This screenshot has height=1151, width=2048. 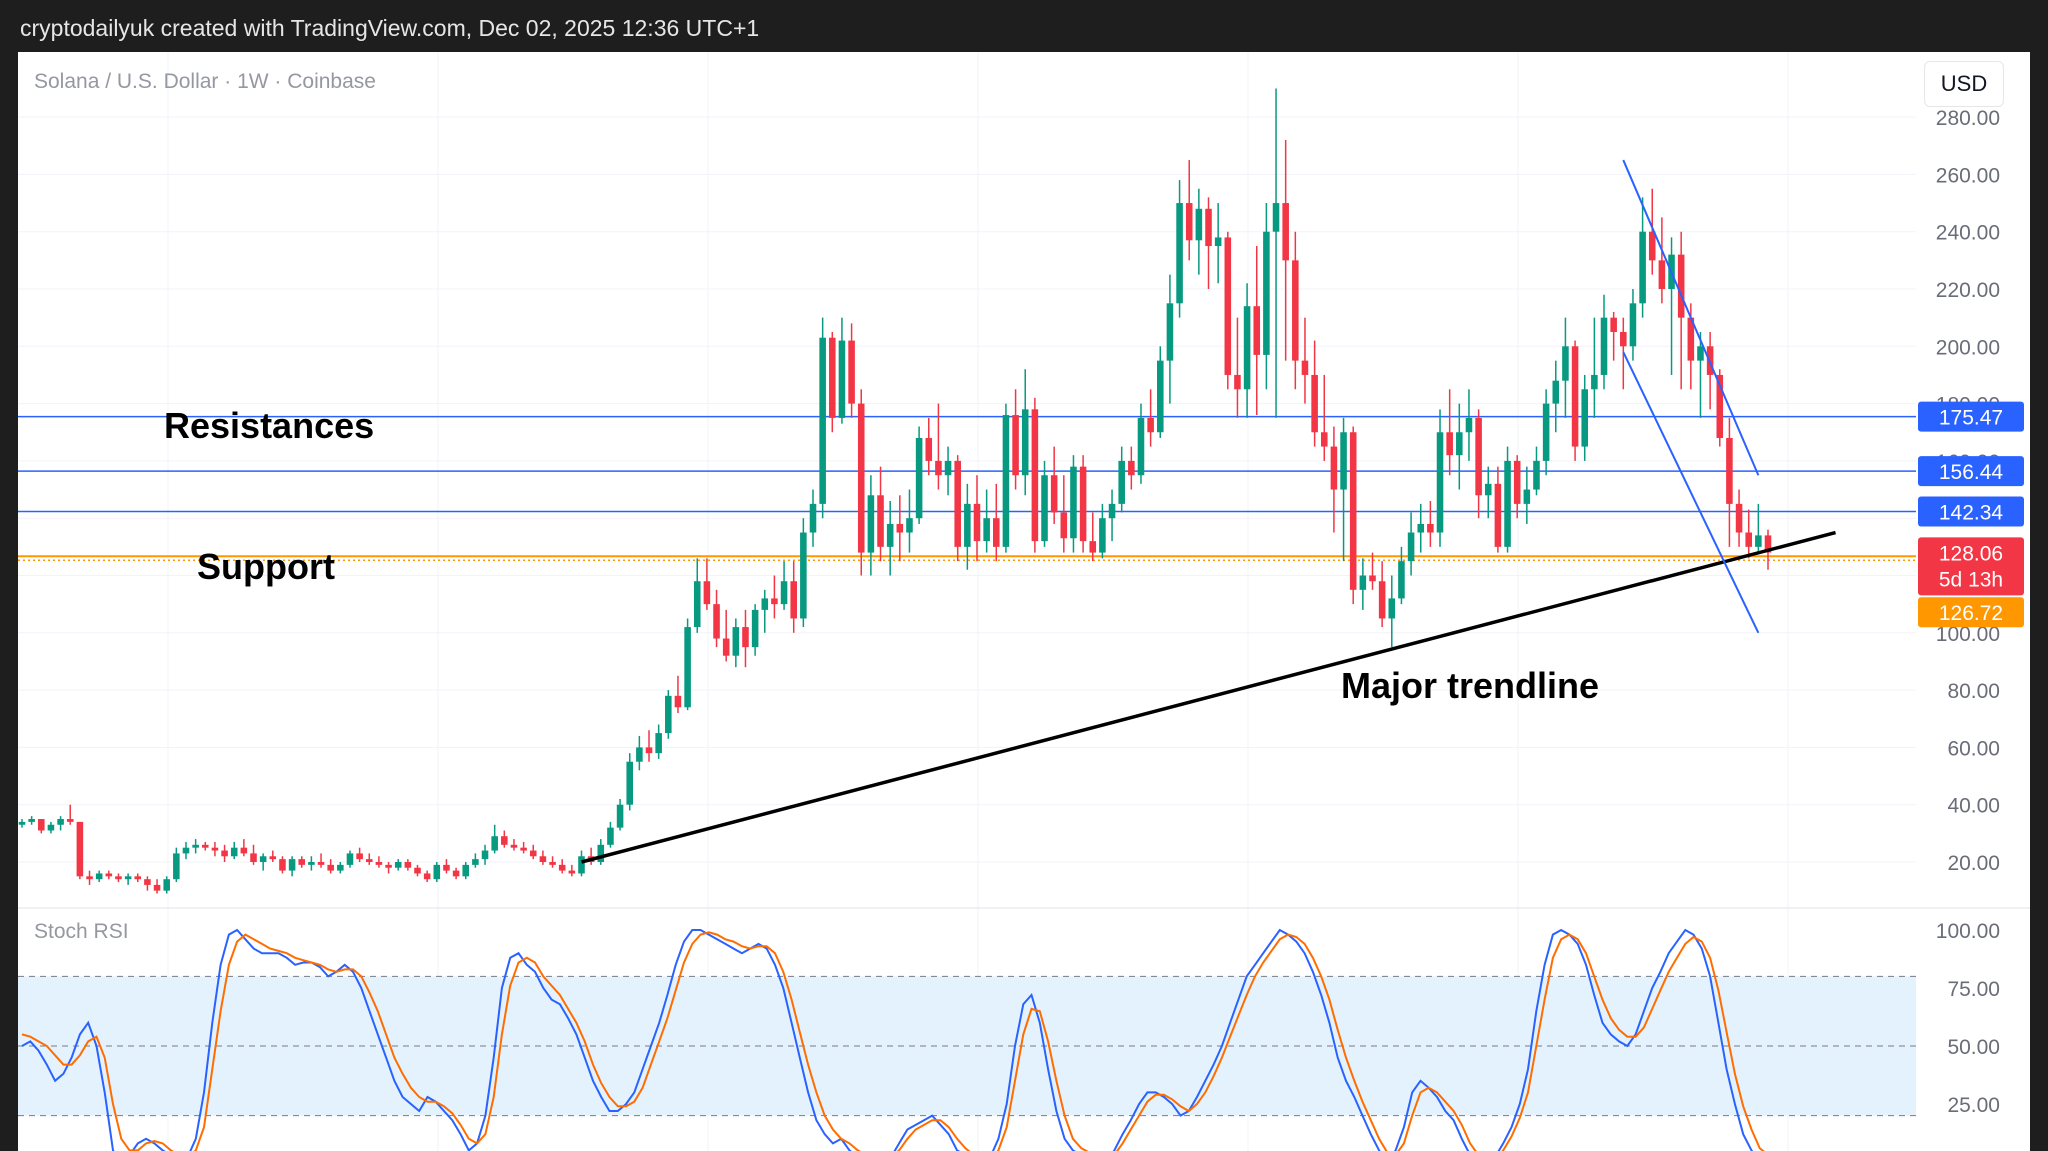 I want to click on stoch-tick-label: 75.00, so click(x=1973, y=989).